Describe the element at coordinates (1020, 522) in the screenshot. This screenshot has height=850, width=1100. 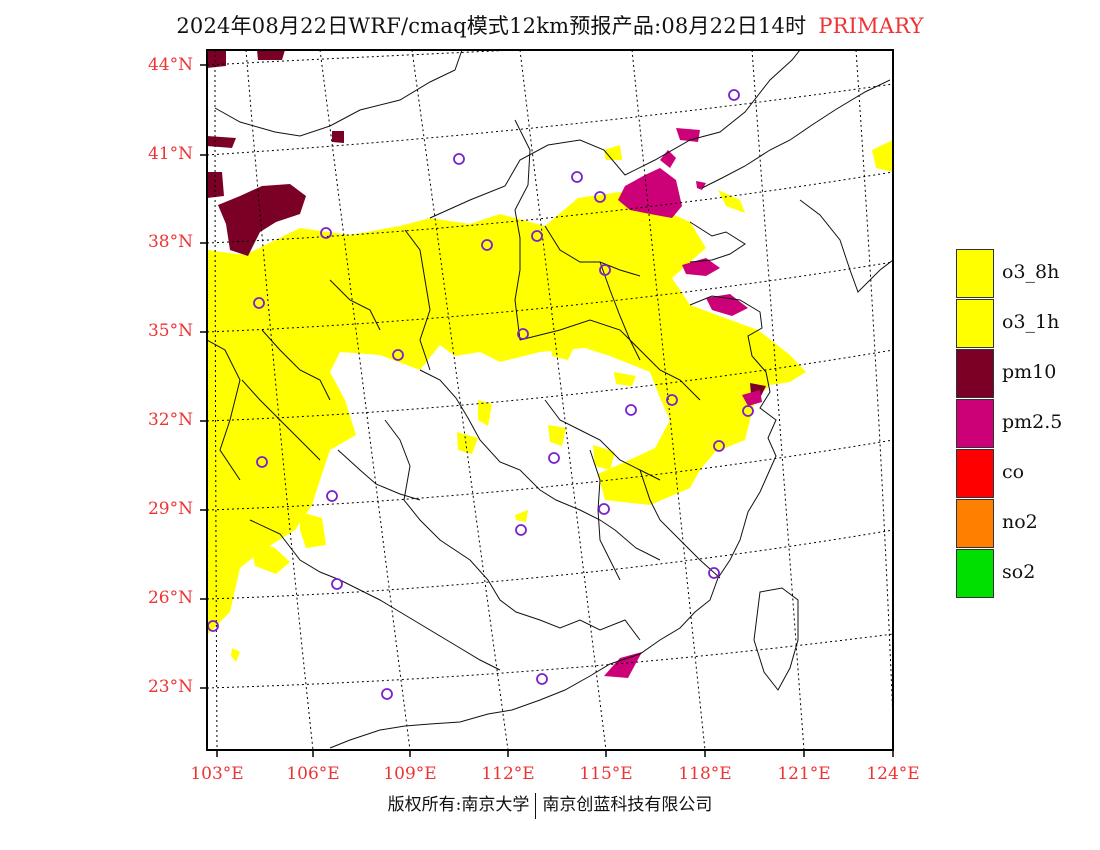
I see `legend-label: no2` at that location.